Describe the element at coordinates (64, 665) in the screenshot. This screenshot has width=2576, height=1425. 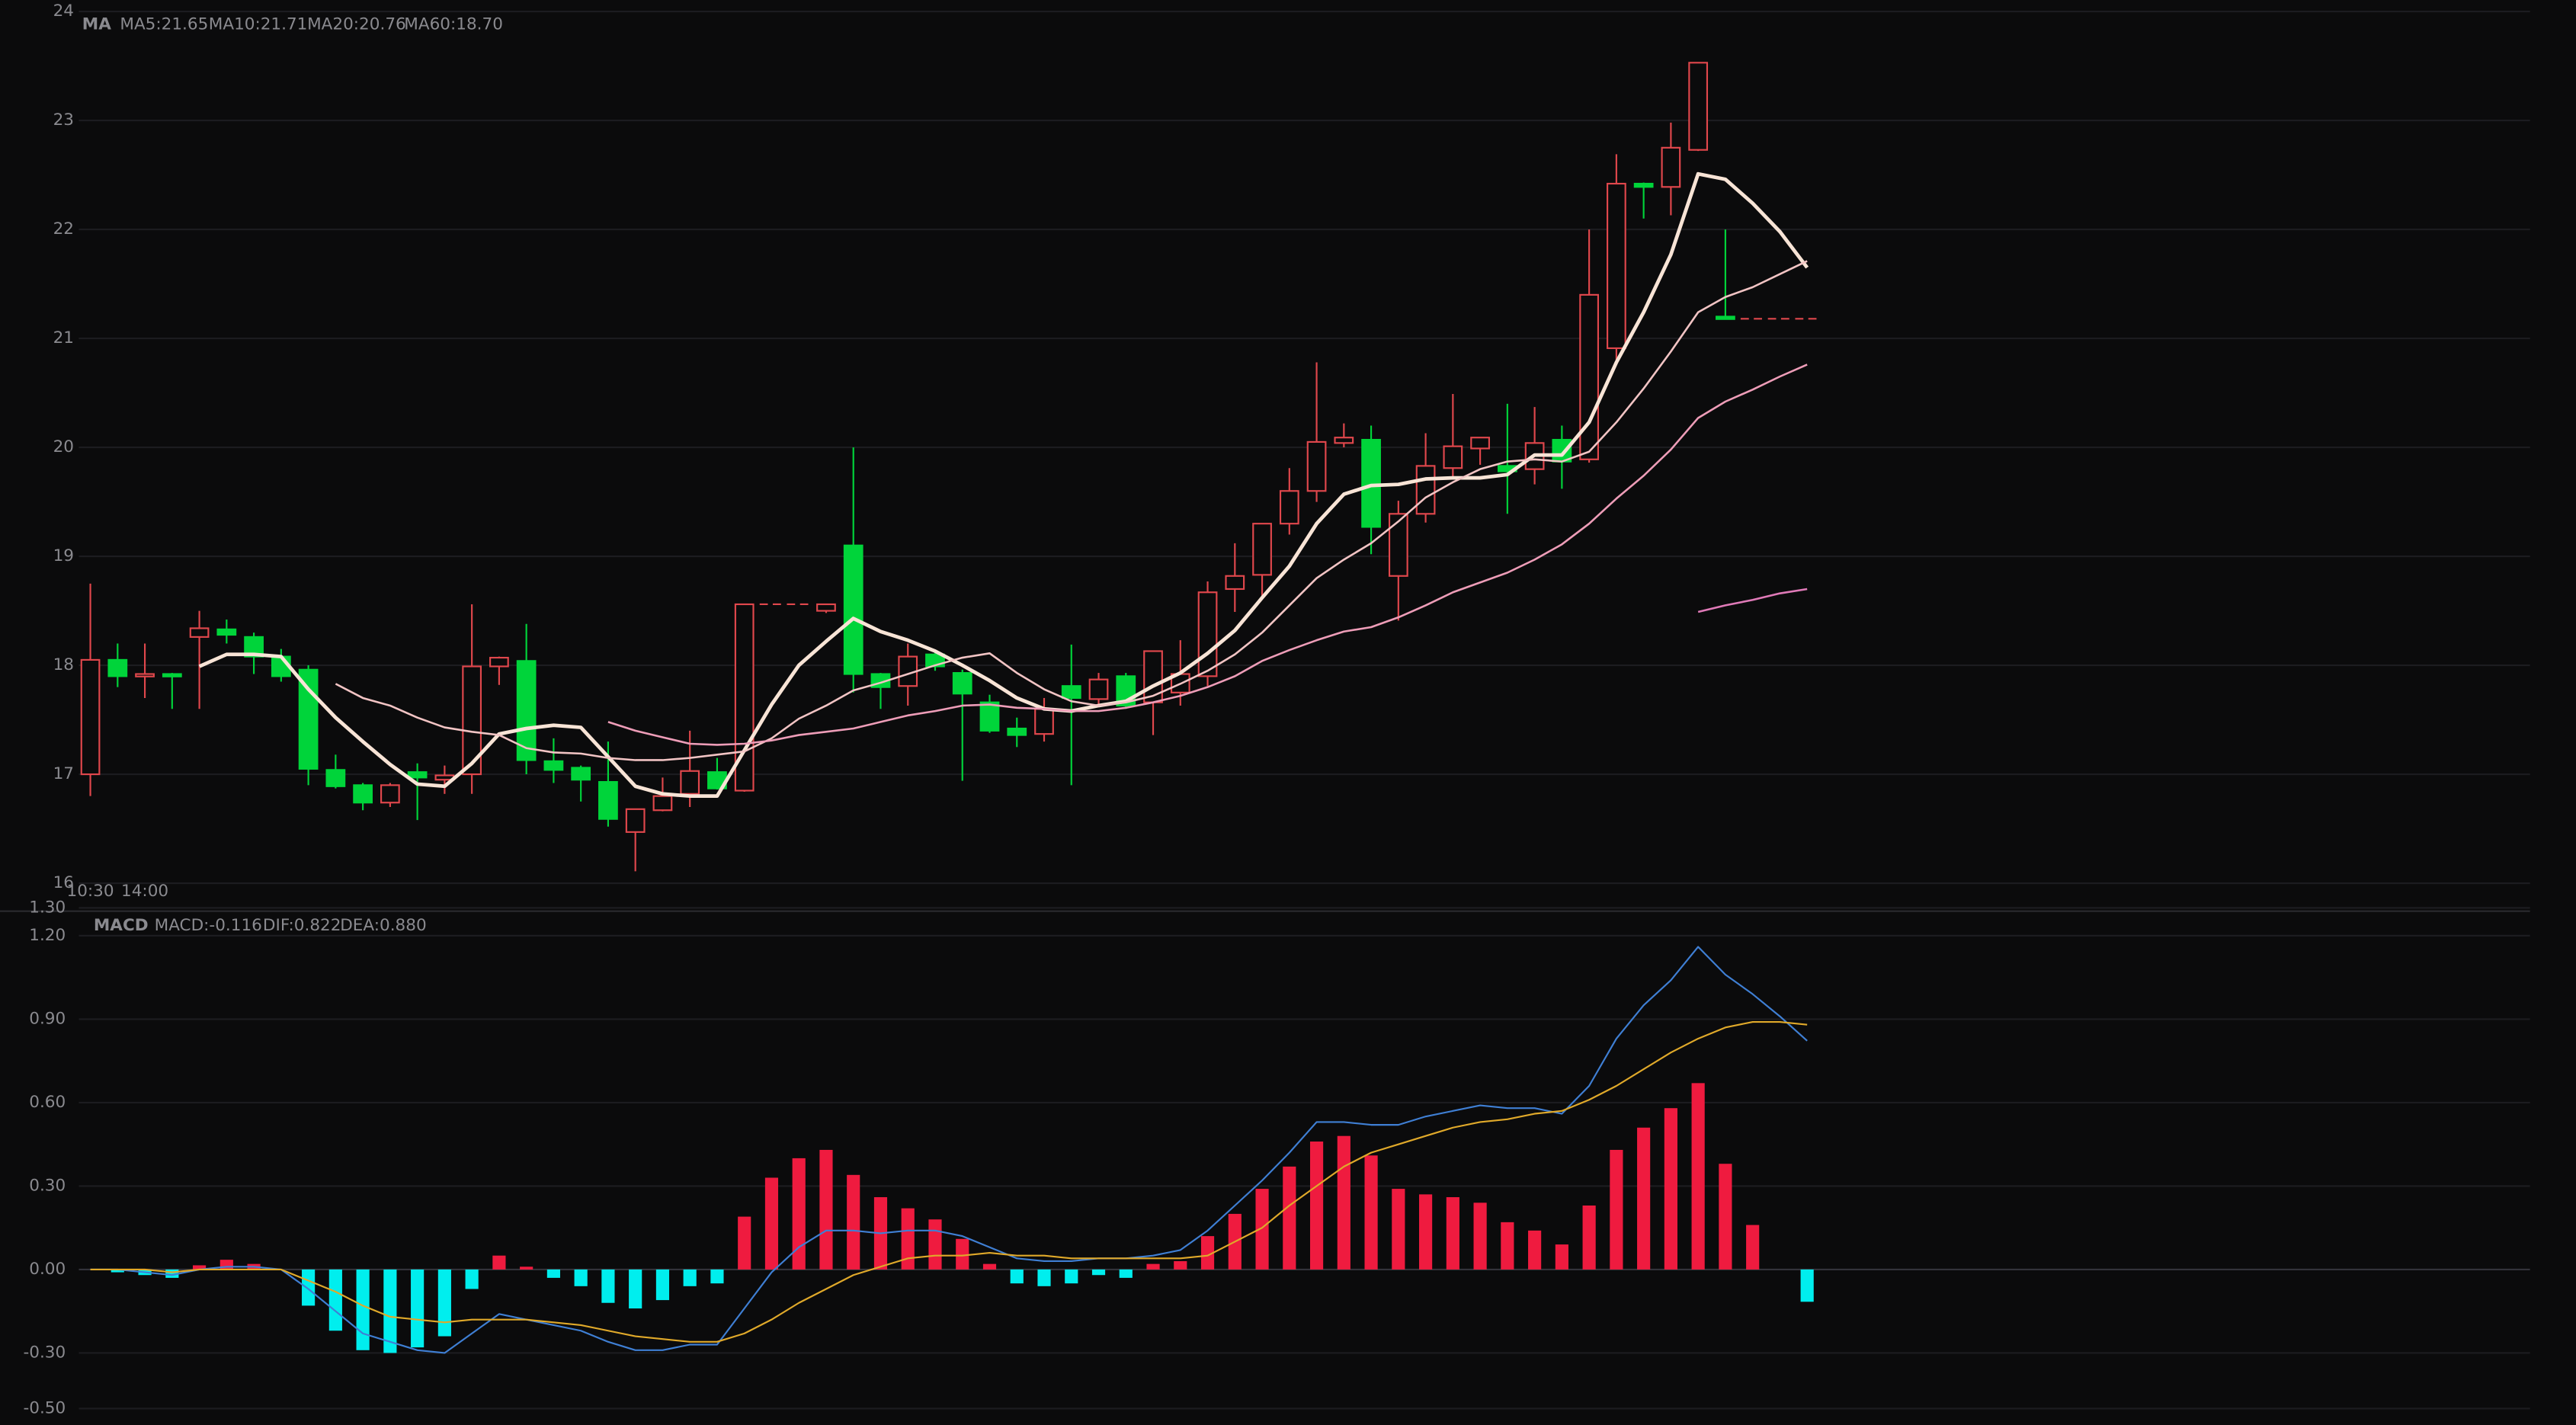
I see `y-tick-label: 18` at that location.